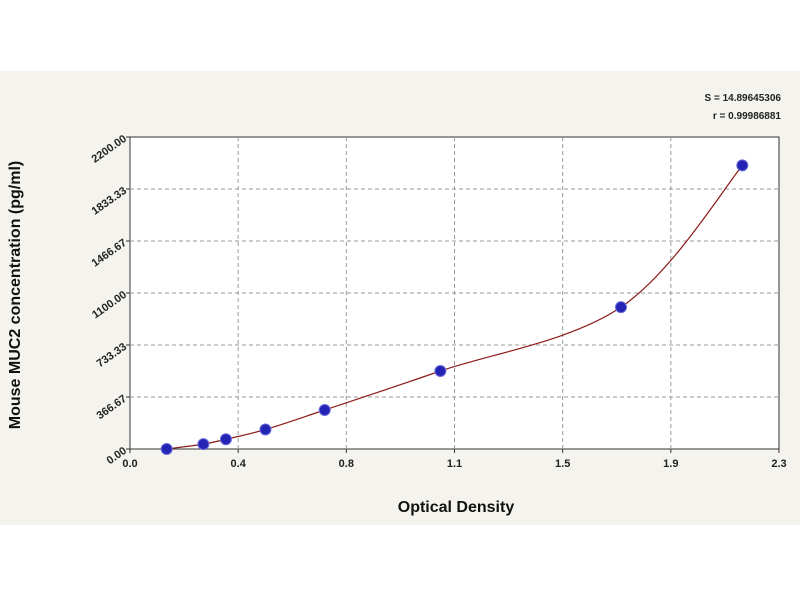 This screenshot has width=800, height=600. What do you see at coordinates (670, 464) in the screenshot?
I see `x-tick-label: 1.9` at bounding box center [670, 464].